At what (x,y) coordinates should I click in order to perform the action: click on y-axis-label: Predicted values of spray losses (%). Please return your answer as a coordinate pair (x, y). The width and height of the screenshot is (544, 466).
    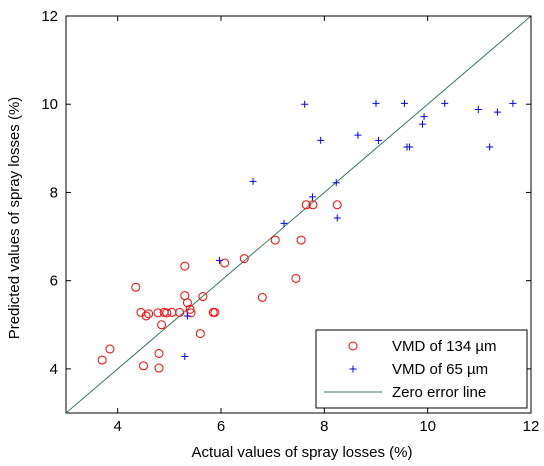
    Looking at the image, I should click on (14, 218).